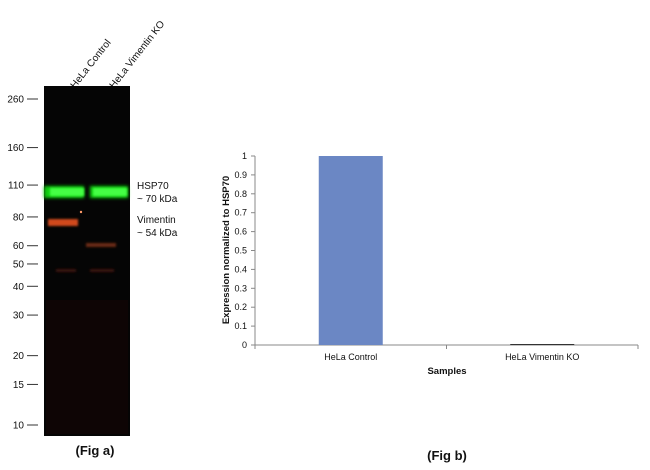 This screenshot has width=650, height=470. What do you see at coordinates (19, 287) in the screenshot?
I see `mw-marker-label: 40` at bounding box center [19, 287].